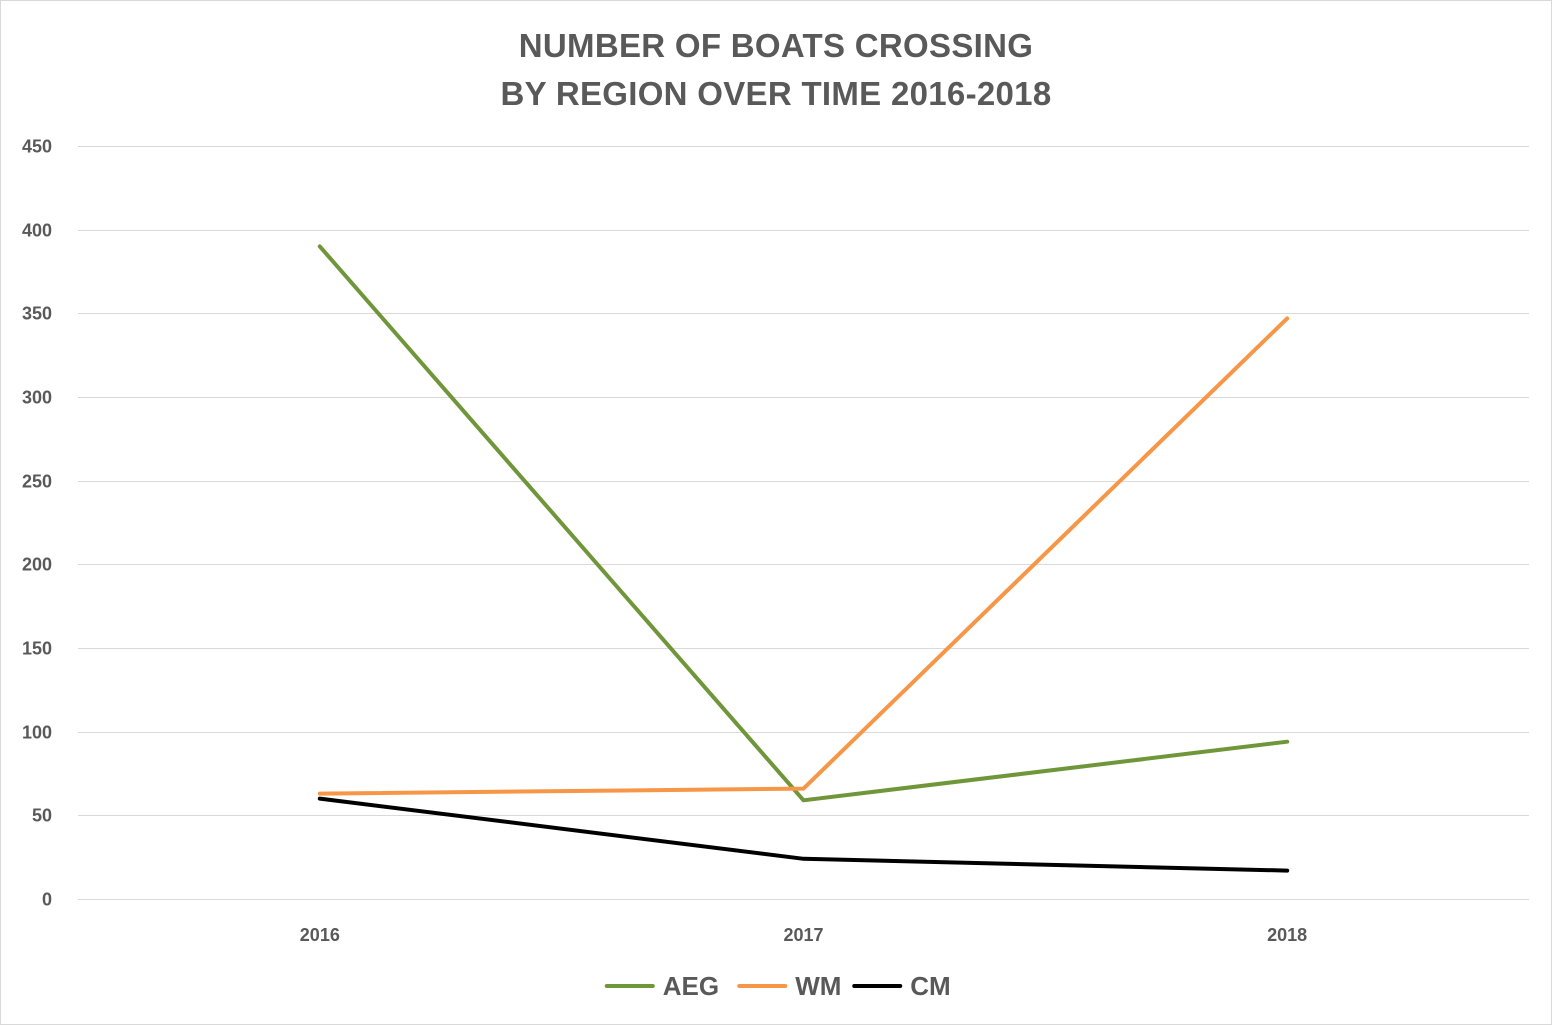 This screenshot has width=1552, height=1025. I want to click on legend-label-aeg: AEG, so click(691, 986).